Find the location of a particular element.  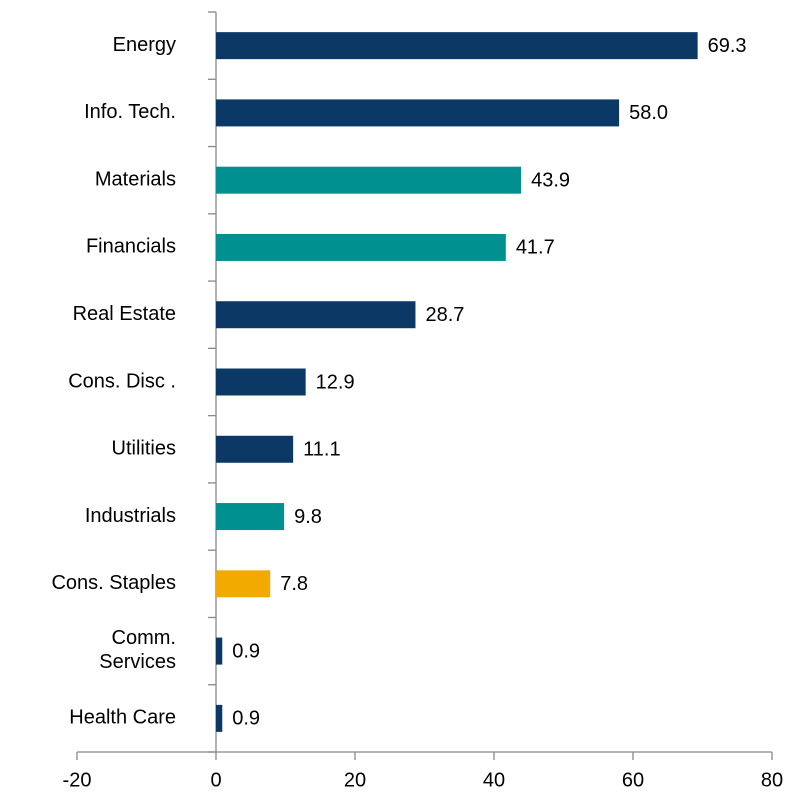

x-tick-label: 20 is located at coordinates (355, 780).